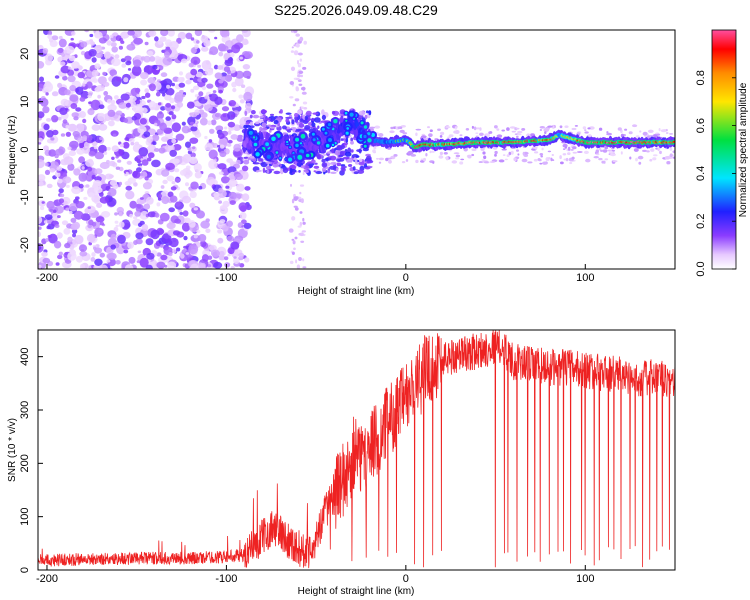 The width and height of the screenshot is (750, 600). What do you see at coordinates (25, 410) in the screenshot?
I see `y-tick-label: 300` at bounding box center [25, 410].